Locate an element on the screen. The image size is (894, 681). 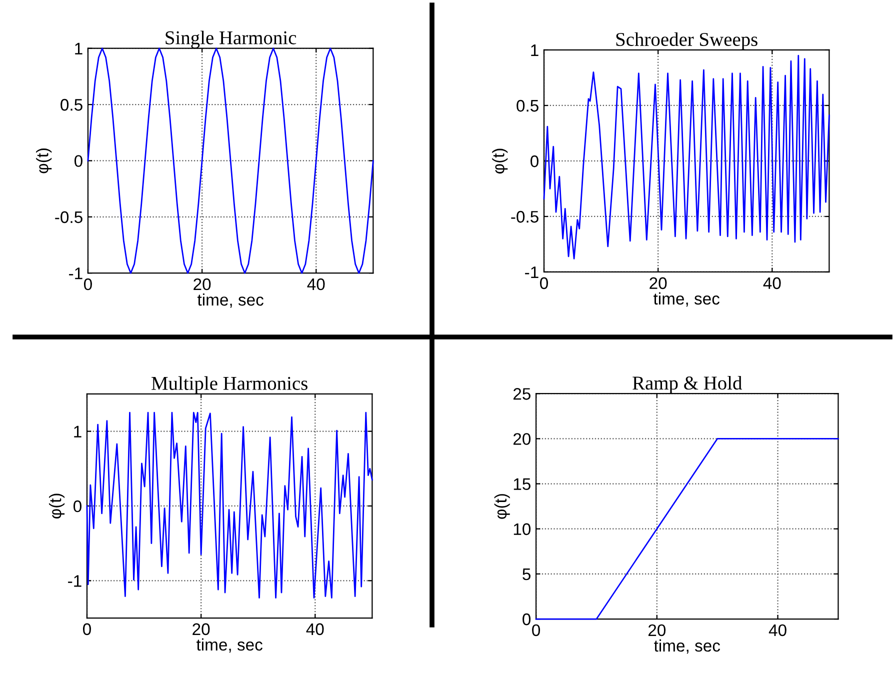
y-tick-label: 5 is located at coordinates (526, 574).